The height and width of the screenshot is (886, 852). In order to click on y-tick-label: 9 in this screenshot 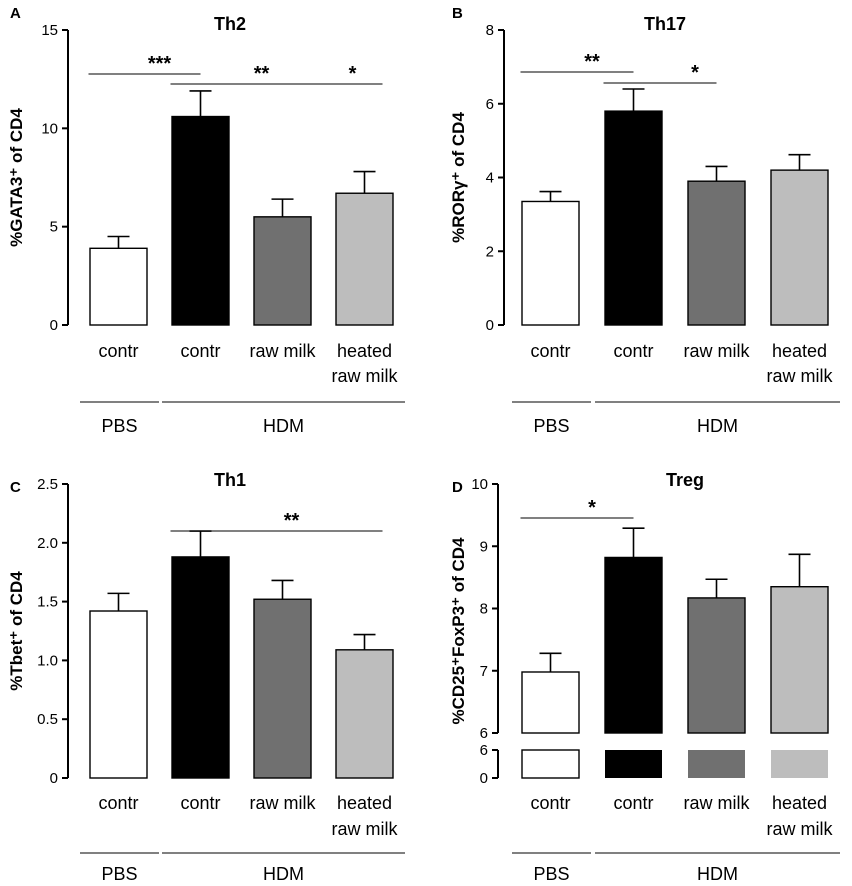, I will do `click(484, 546)`.